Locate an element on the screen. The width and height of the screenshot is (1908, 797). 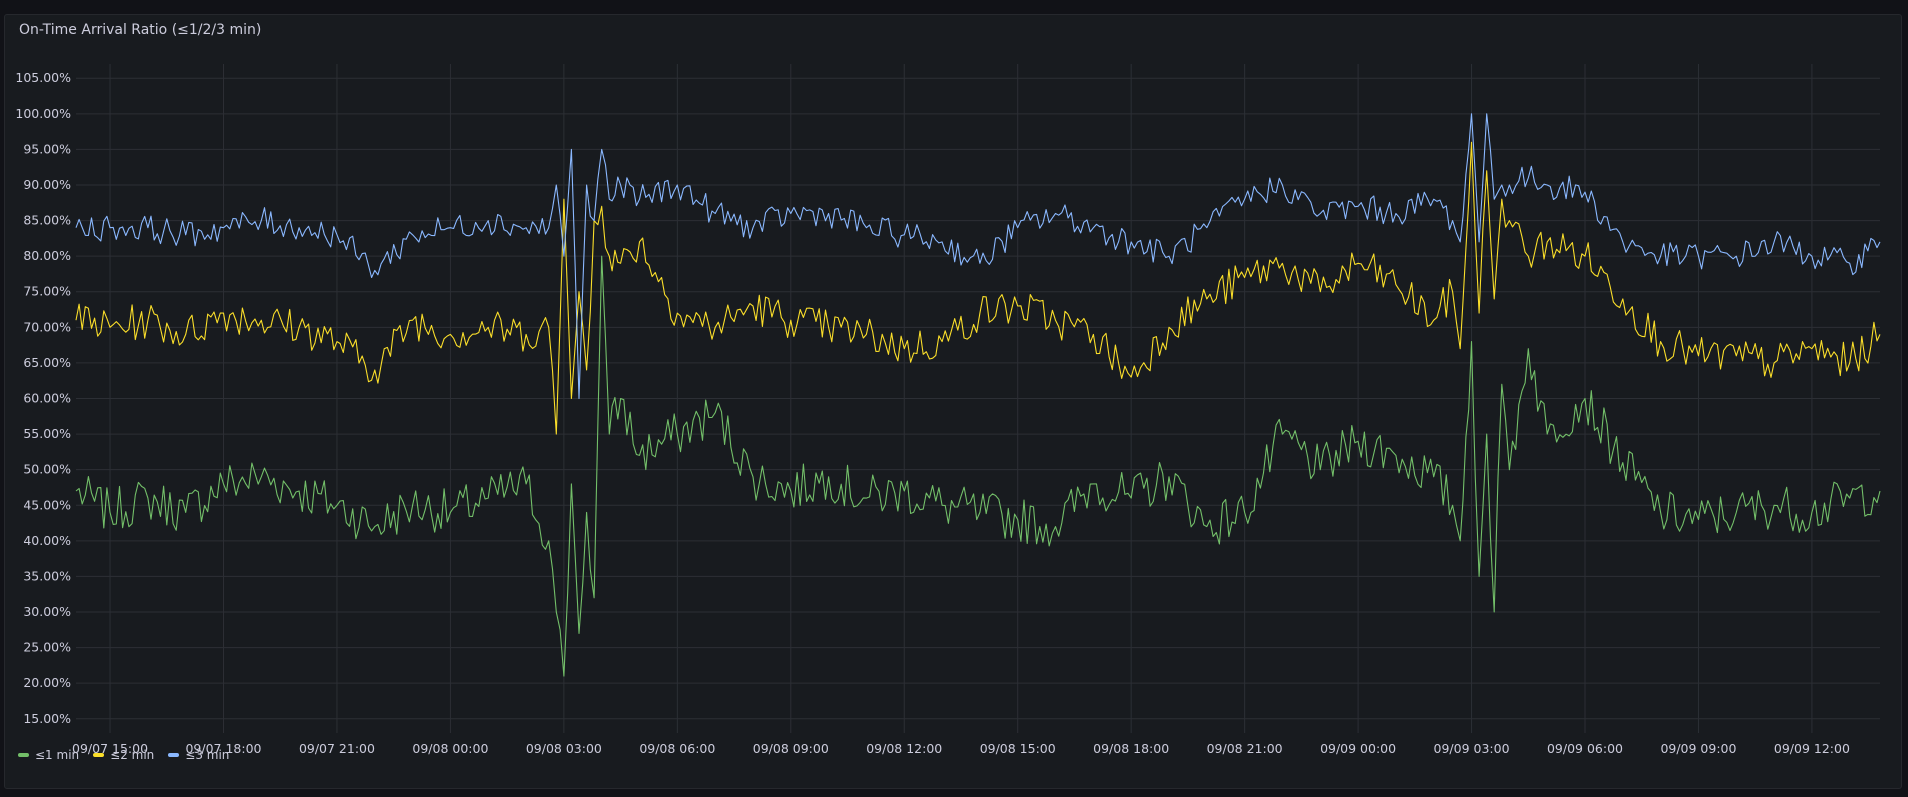
y-tick-label: 85.00% is located at coordinates (47, 220).